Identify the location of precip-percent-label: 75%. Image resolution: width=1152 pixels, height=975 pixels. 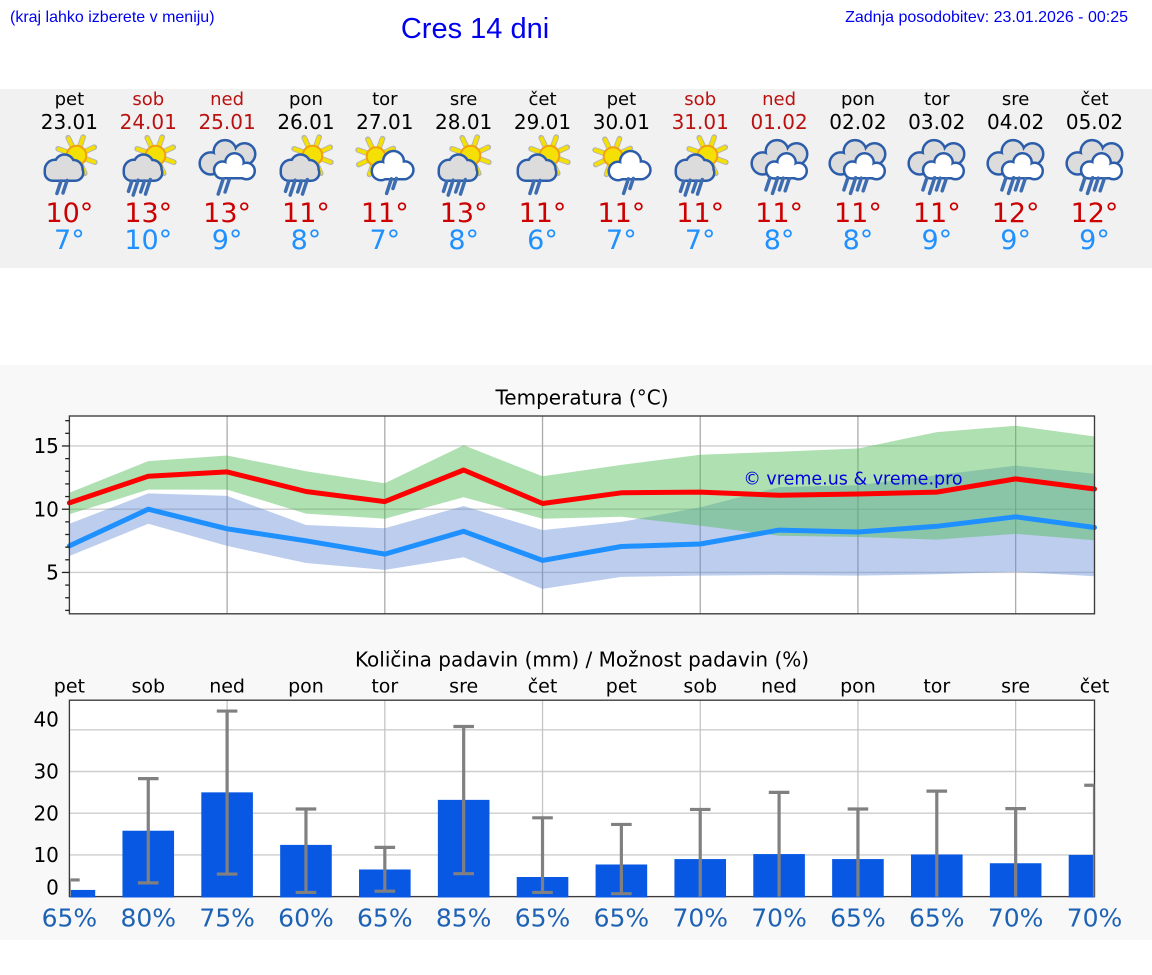
(227, 918).